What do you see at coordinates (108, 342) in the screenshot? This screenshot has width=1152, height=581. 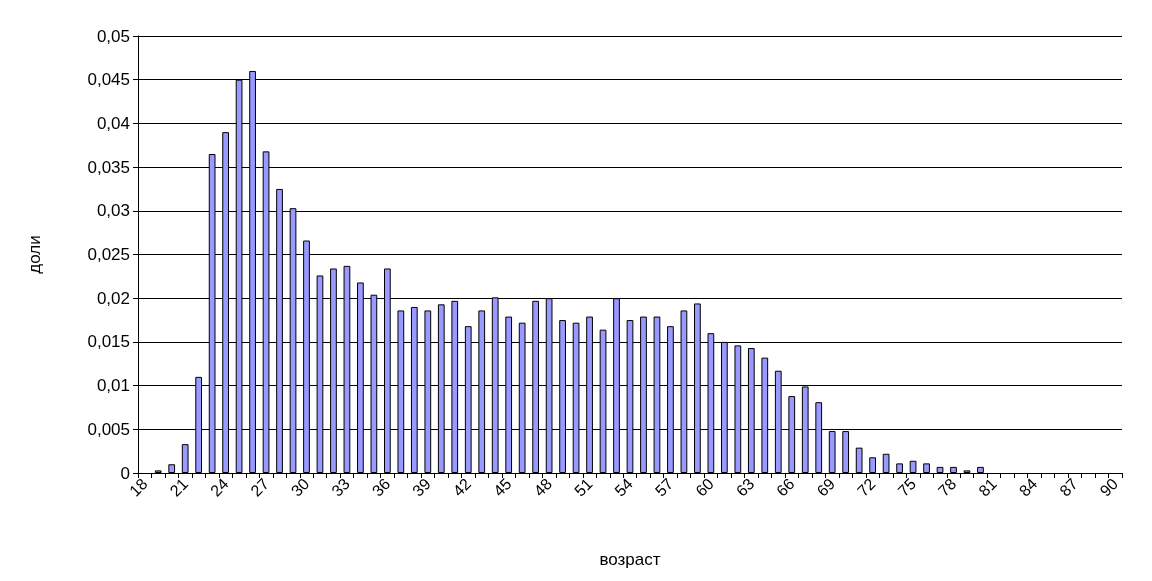 I see `y-tick-label: 0,015` at bounding box center [108, 342].